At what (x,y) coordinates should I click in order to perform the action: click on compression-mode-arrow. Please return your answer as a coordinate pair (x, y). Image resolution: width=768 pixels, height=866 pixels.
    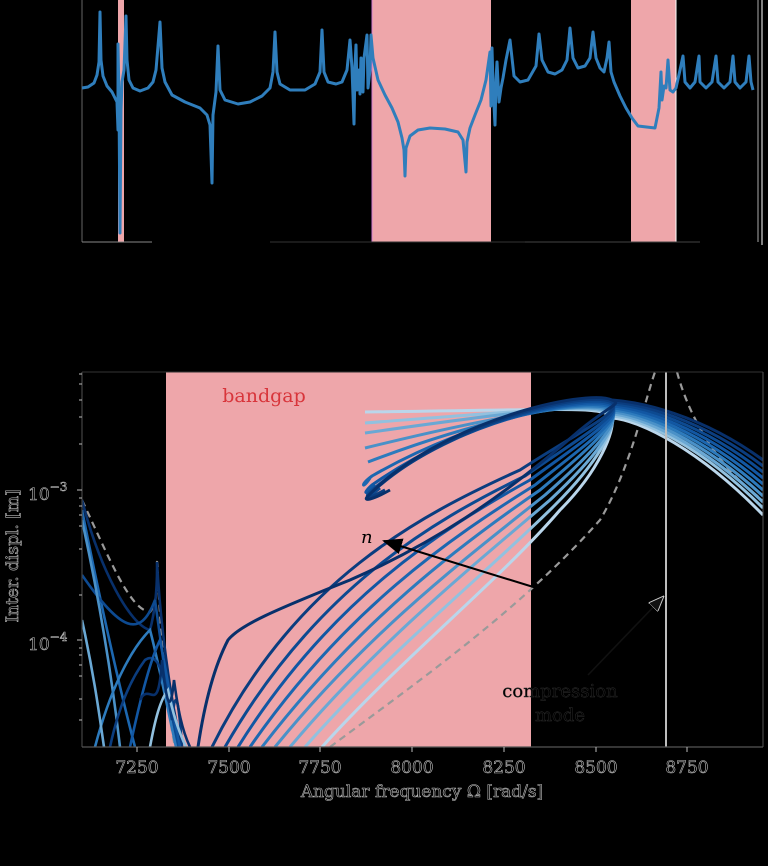
    Looking at the image, I should click on (625, 636).